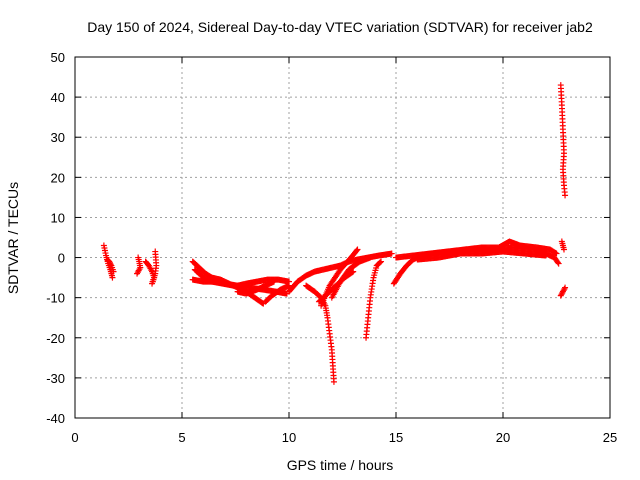 The image size is (640, 480). I want to click on x-tick-label: 5, so click(181, 437).